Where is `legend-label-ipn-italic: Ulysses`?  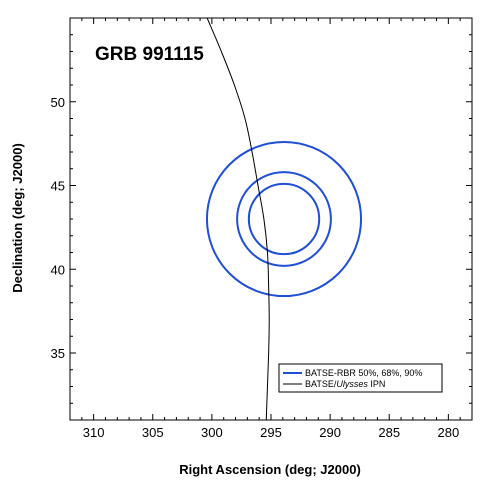
legend-label-ipn-italic: Ulysses is located at coordinates (352, 384).